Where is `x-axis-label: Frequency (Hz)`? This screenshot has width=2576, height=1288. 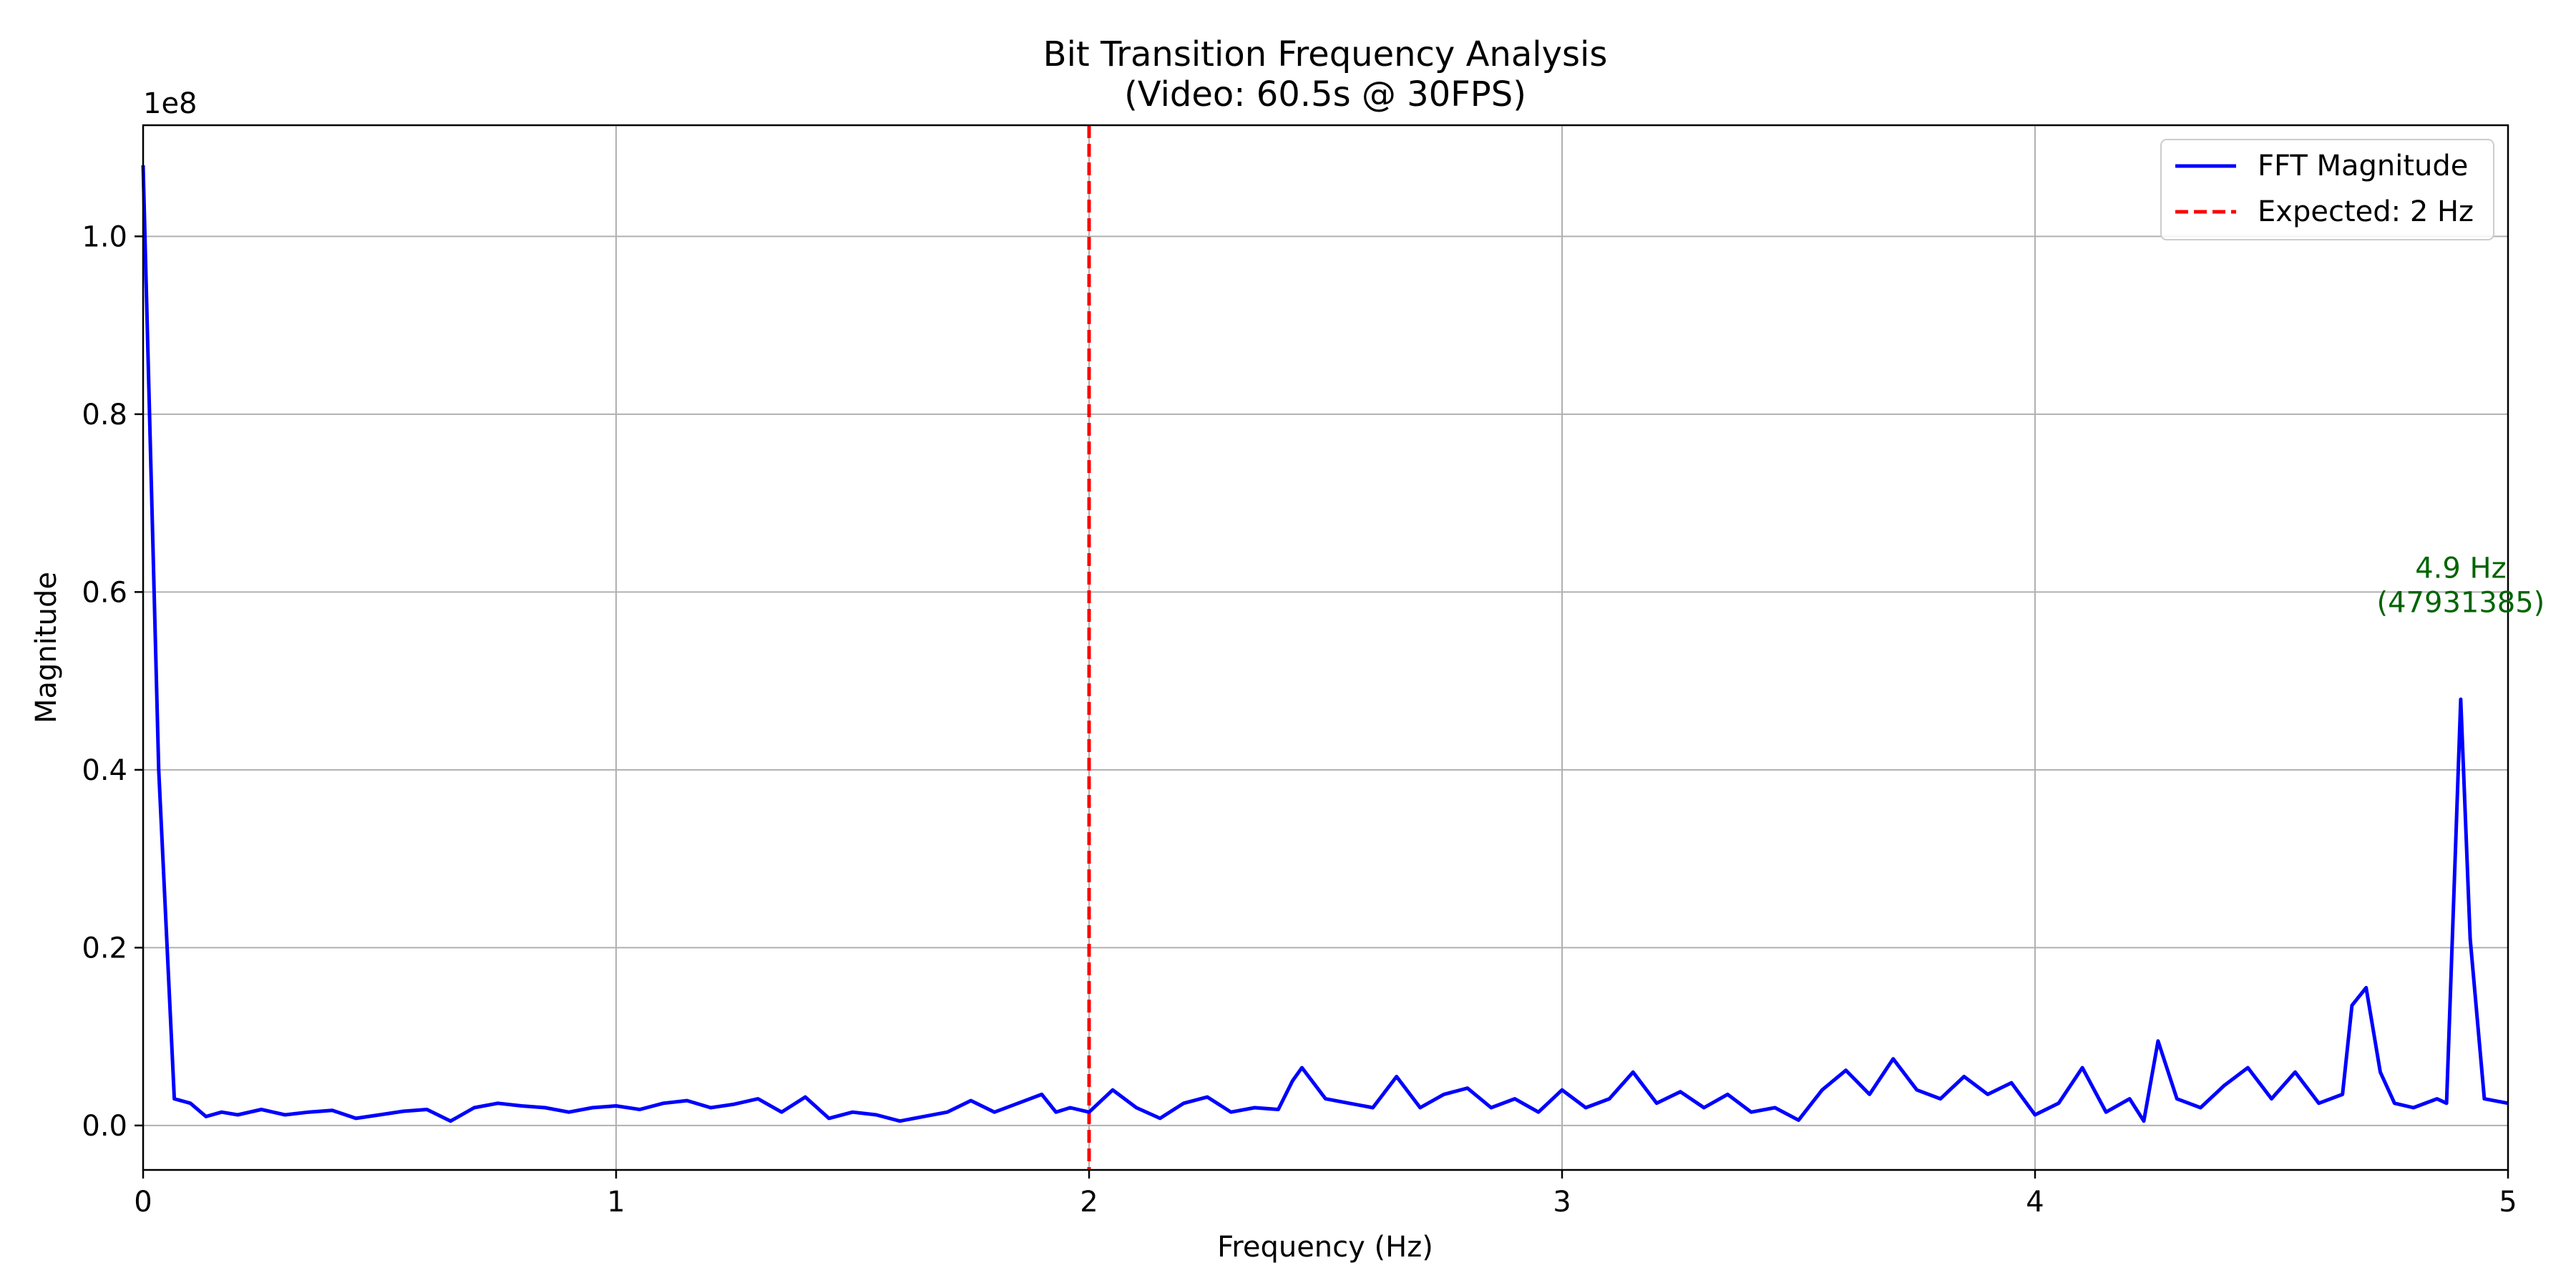
x-axis-label: Frequency (Hz) is located at coordinates (1325, 1247).